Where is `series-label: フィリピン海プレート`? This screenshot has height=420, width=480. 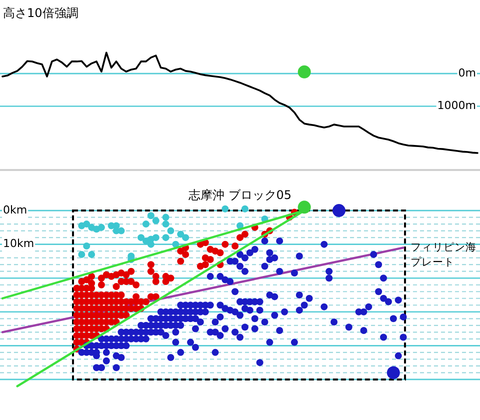
series-label: フィリピン海プレート is located at coordinates (443, 254).